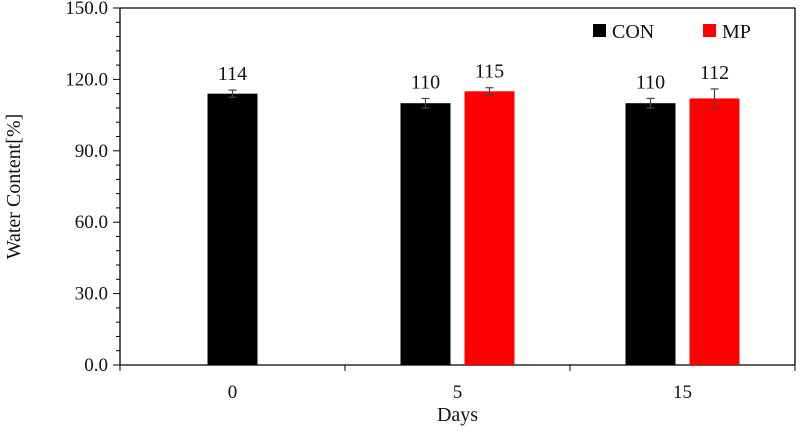  What do you see at coordinates (96, 365) in the screenshot?
I see `y-tick-label: 0.0` at bounding box center [96, 365].